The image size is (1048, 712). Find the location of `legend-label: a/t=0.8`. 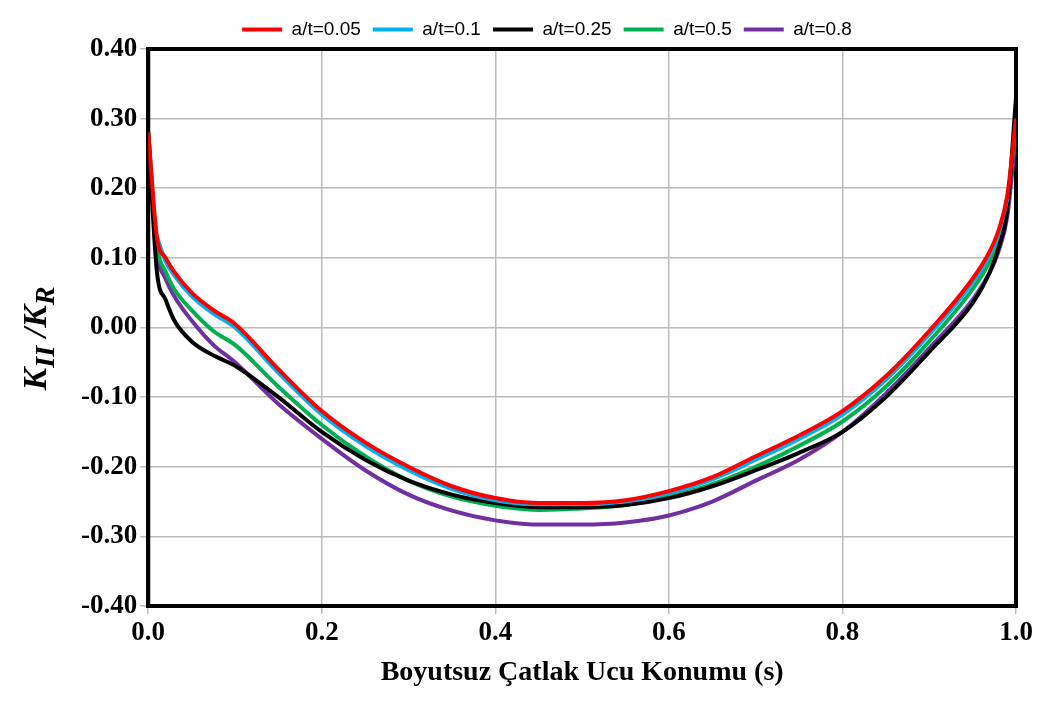

legend-label: a/t=0.8 is located at coordinates (822, 28).